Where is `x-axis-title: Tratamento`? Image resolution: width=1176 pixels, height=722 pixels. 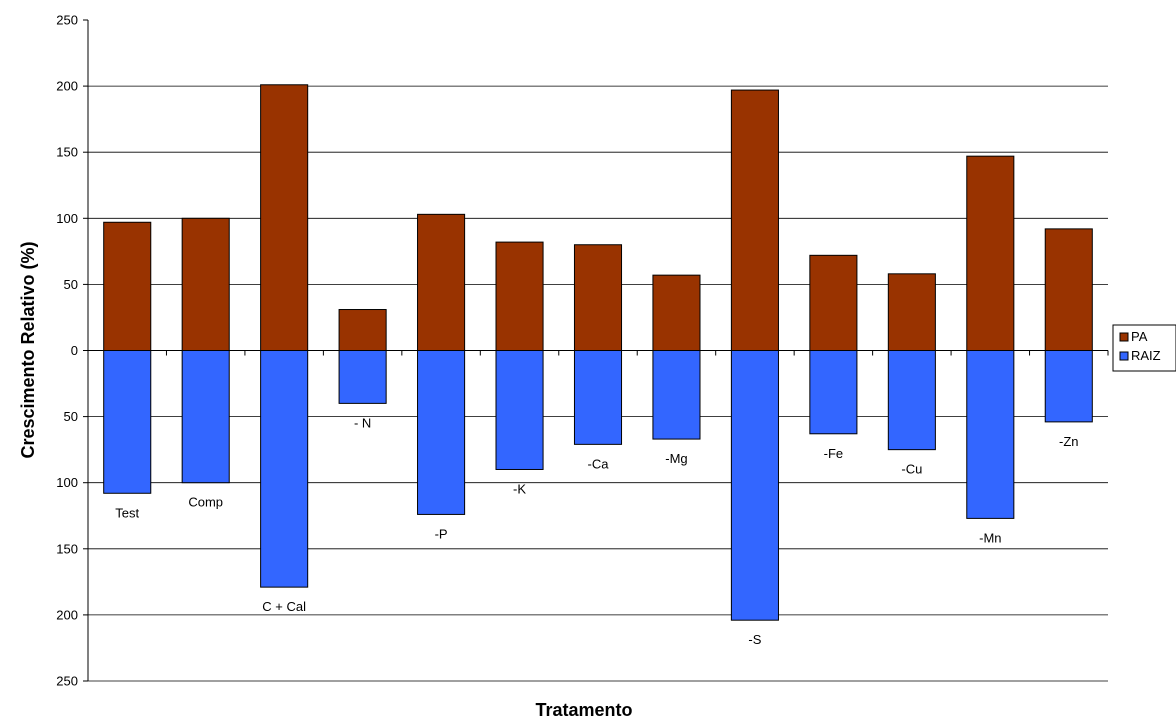
x-axis-title: Tratamento is located at coordinates (583, 710).